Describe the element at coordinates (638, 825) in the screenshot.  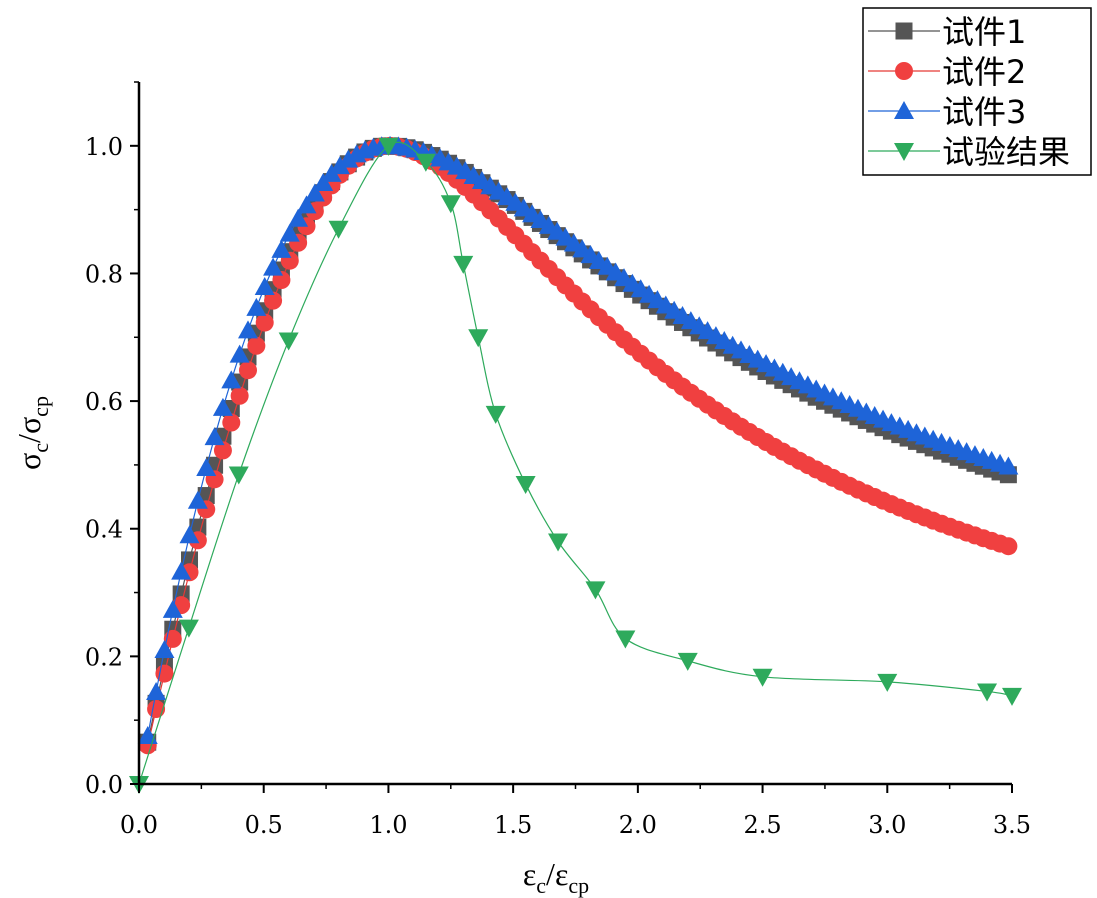
I see `x-tick-label: 2.0` at that location.